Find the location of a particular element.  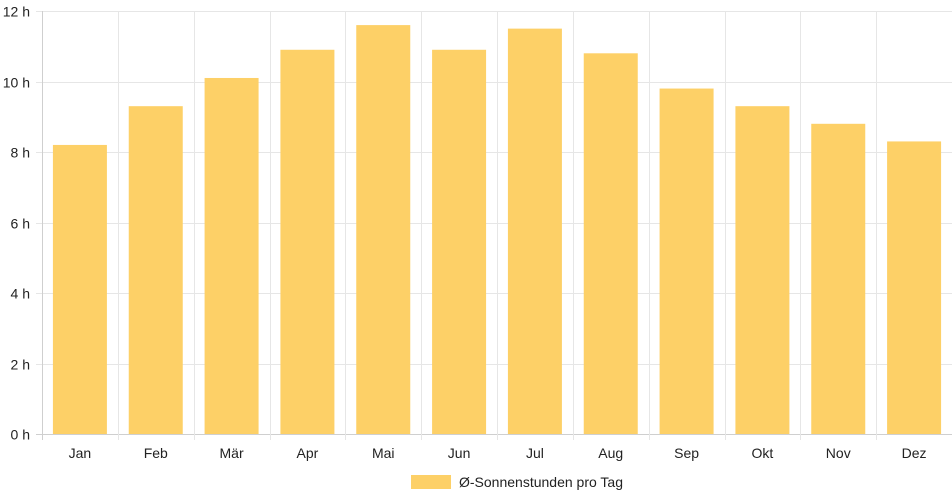

y-tick-label: 8 h is located at coordinates (20, 153).